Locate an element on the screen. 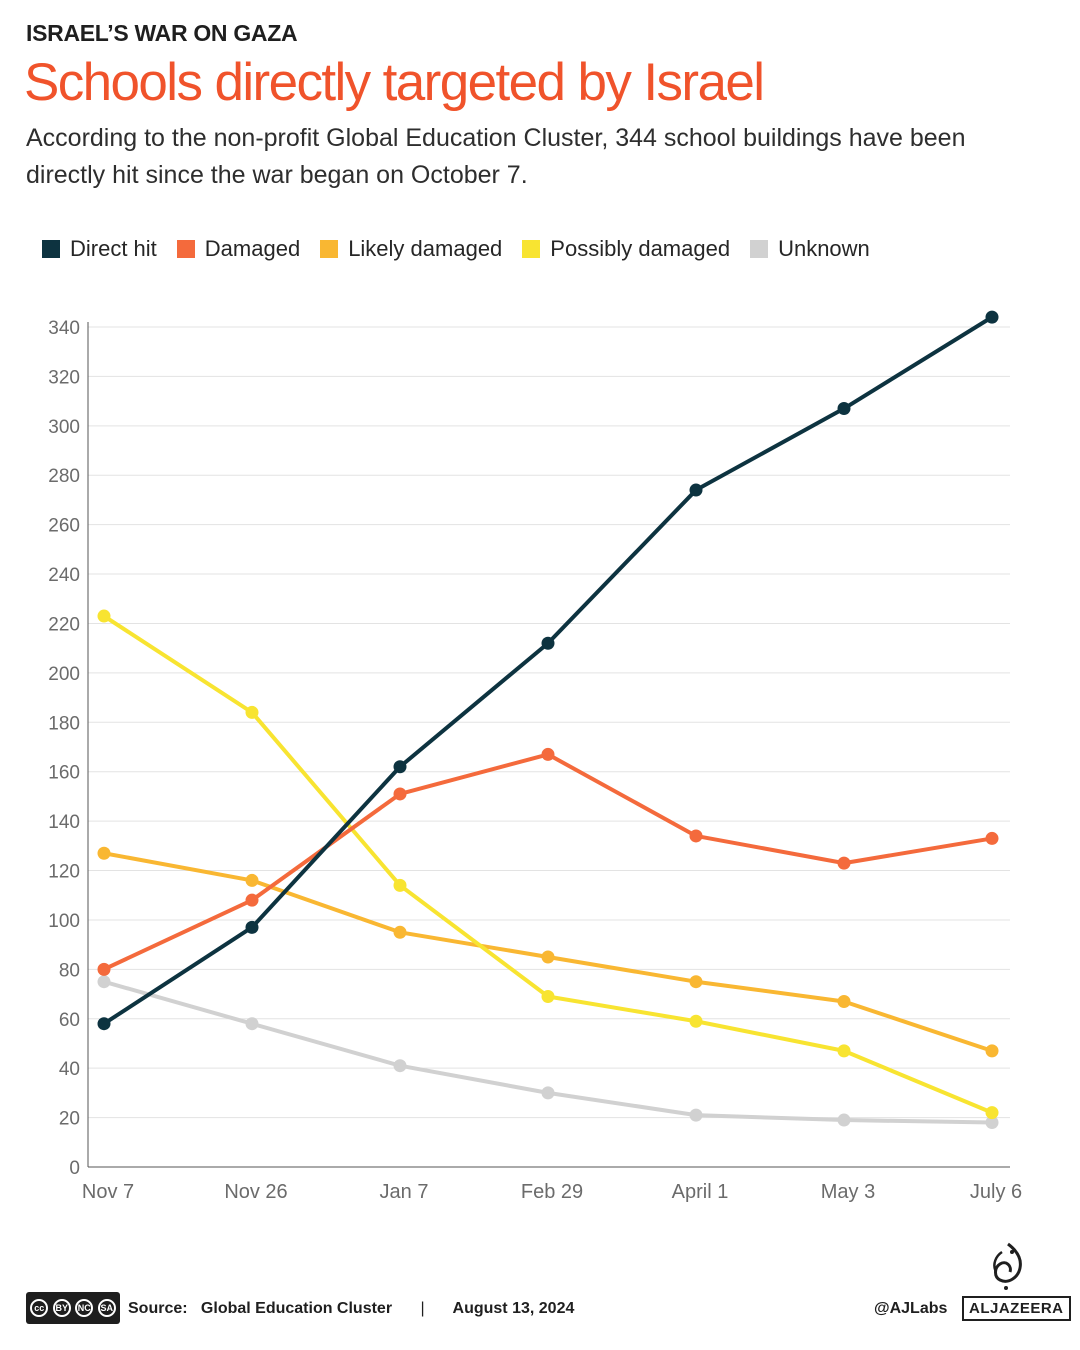  y-tick-label: 120 is located at coordinates (64, 872).